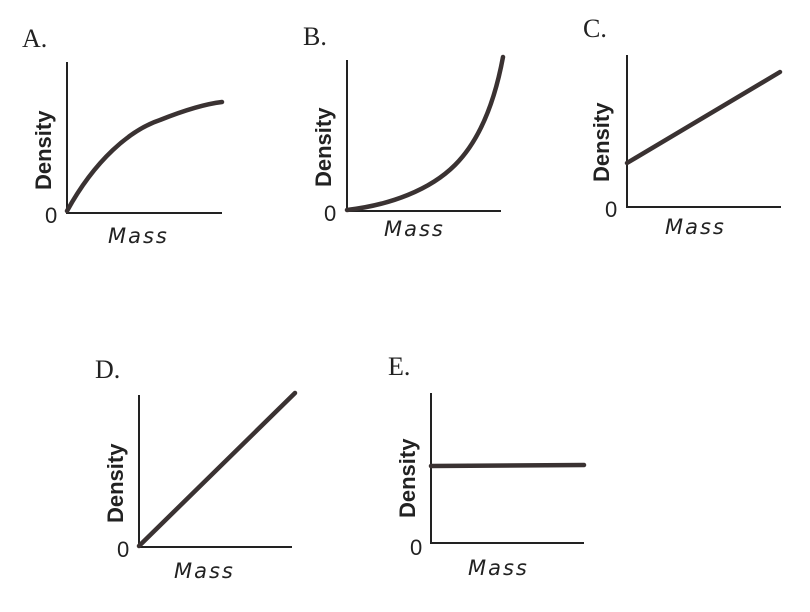  What do you see at coordinates (407, 478) in the screenshot?
I see `y-axis-label-e: Density` at bounding box center [407, 478].